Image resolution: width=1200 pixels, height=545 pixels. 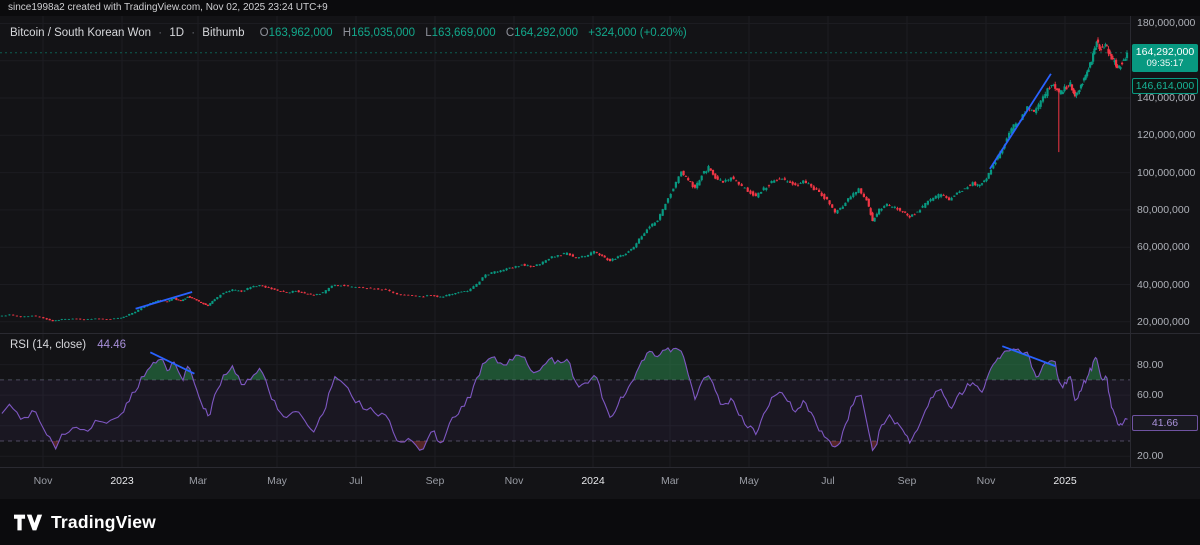 I want to click on tradingview-logo-icon, so click(x=28, y=522).